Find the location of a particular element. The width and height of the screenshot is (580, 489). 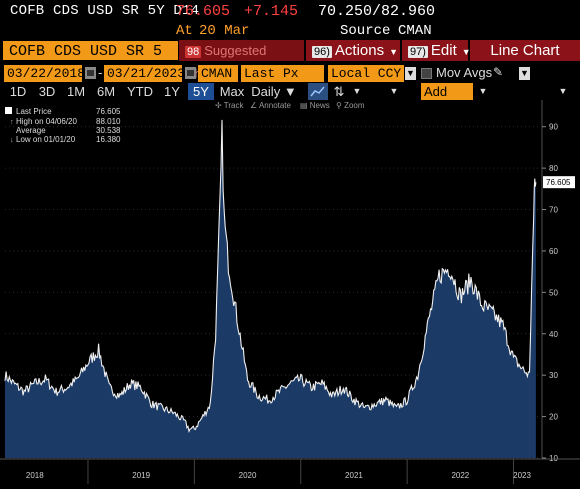

at-date: 20 Mar is located at coordinates (224, 31).